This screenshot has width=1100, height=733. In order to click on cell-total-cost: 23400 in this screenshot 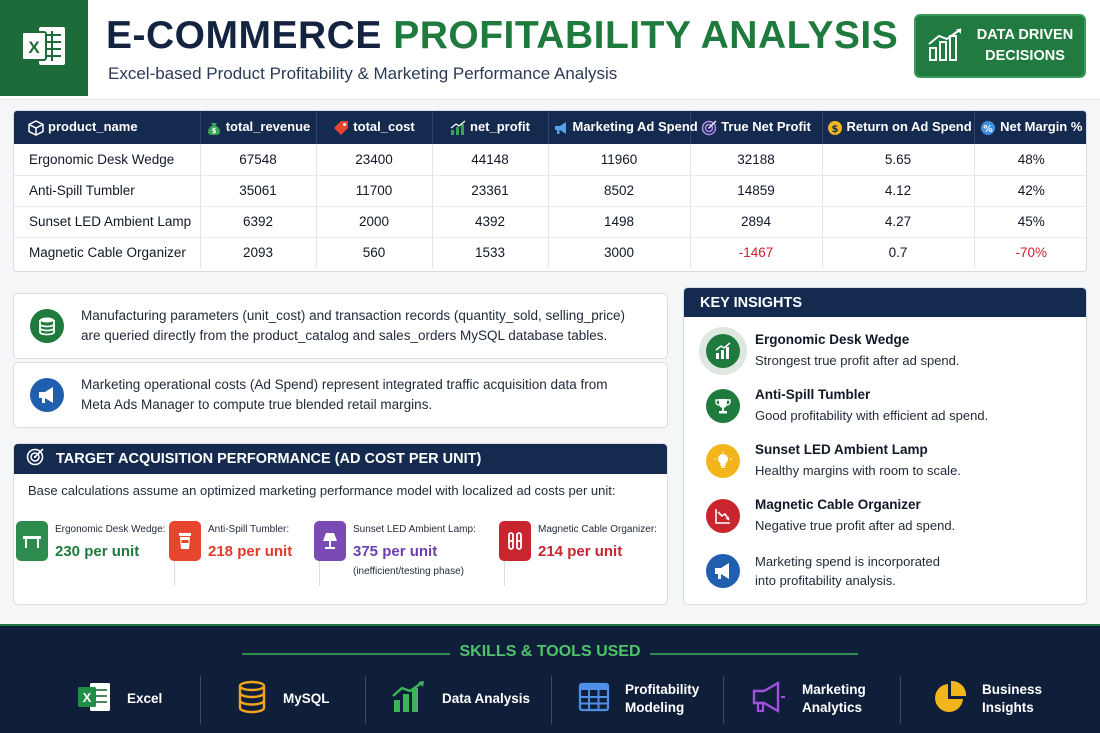, I will do `click(374, 160)`.